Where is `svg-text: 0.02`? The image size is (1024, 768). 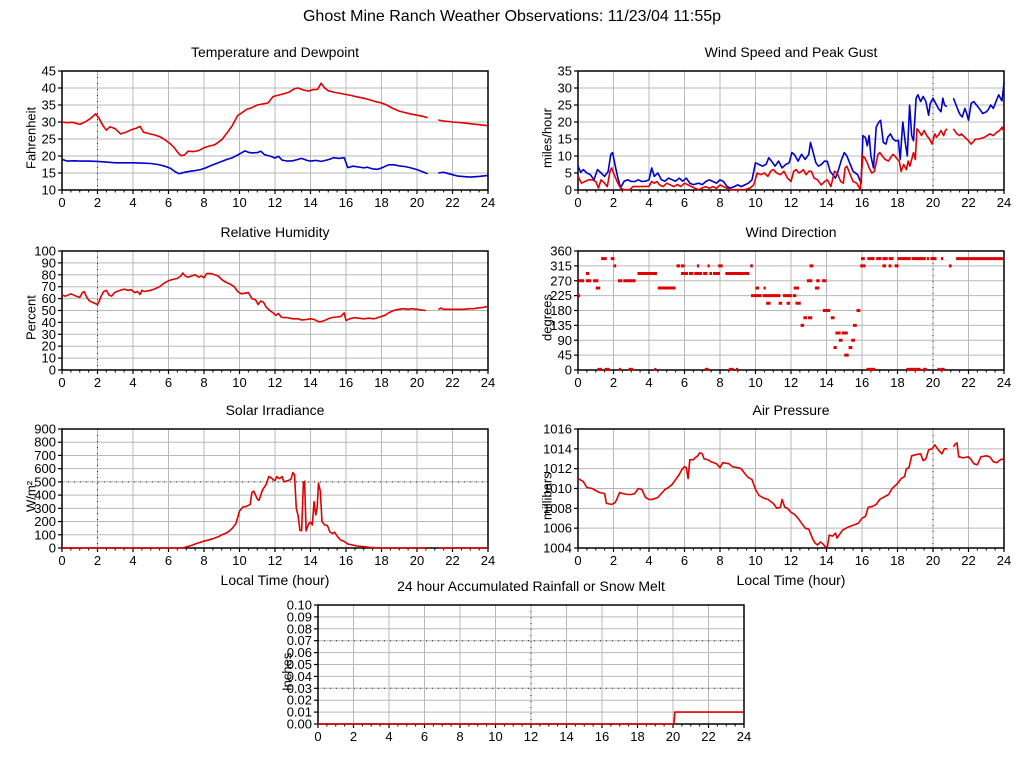 svg-text: 0.02 is located at coordinates (299, 700).